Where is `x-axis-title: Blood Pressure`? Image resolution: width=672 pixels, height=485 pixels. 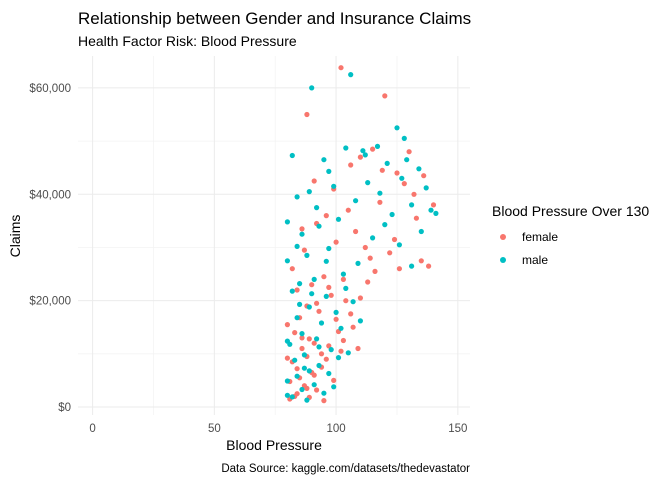
x-axis-title: Blood Pressure is located at coordinates (274, 445).